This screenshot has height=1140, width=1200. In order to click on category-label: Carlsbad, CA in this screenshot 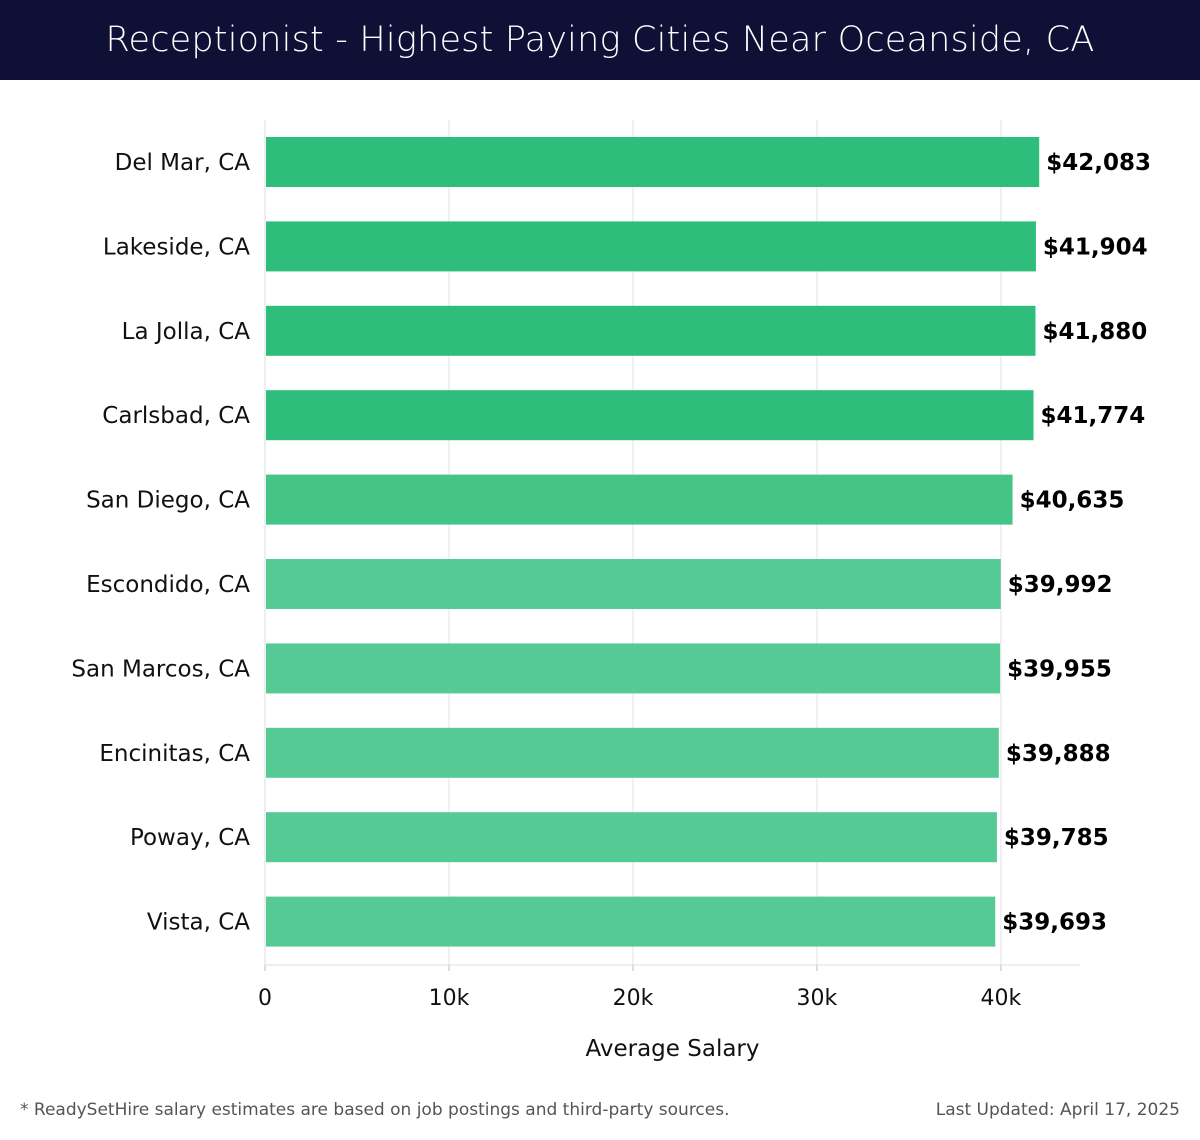, I will do `click(176, 416)`.